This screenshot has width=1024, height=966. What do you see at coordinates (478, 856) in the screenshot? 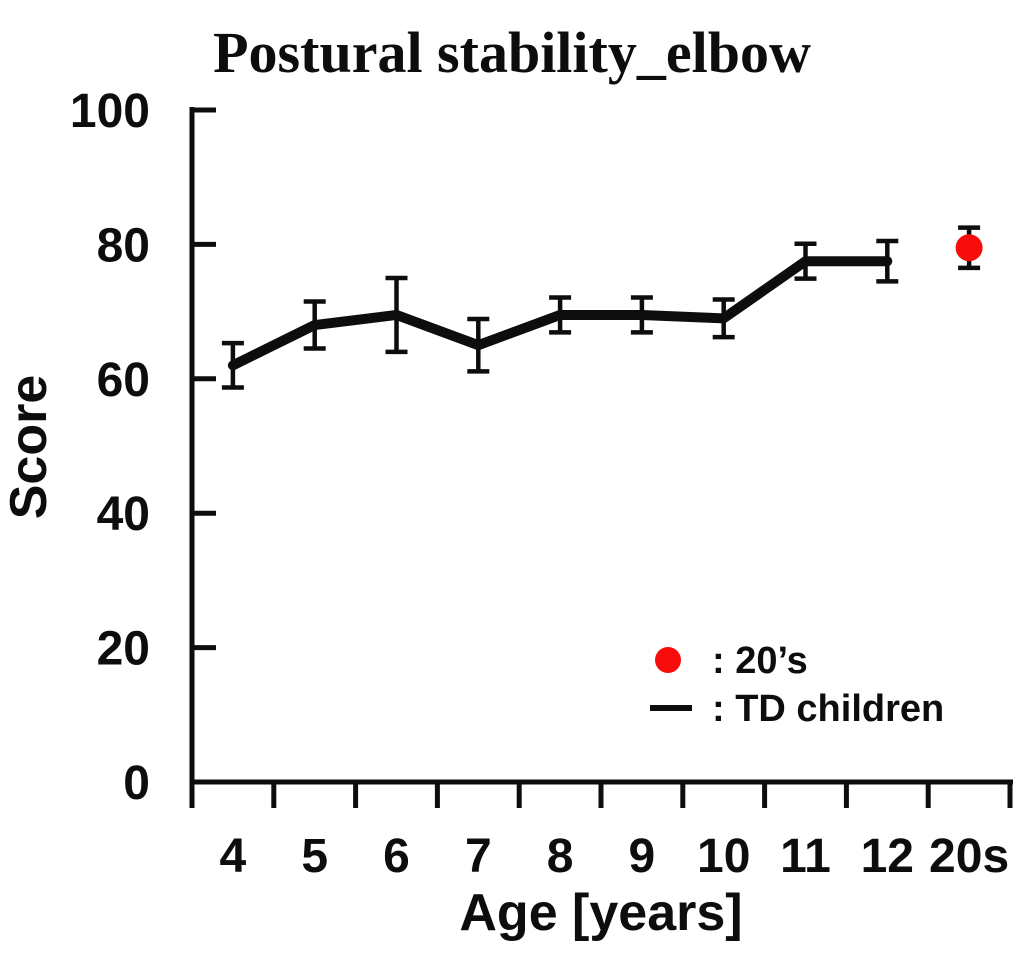
I see `x-tick-label: 7` at bounding box center [478, 856].